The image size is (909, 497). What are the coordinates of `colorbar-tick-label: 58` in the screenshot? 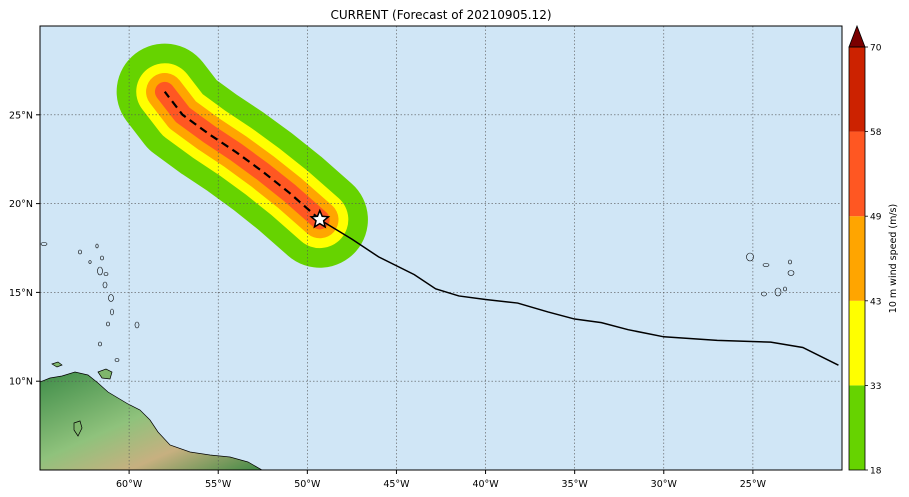 It's located at (876, 133).